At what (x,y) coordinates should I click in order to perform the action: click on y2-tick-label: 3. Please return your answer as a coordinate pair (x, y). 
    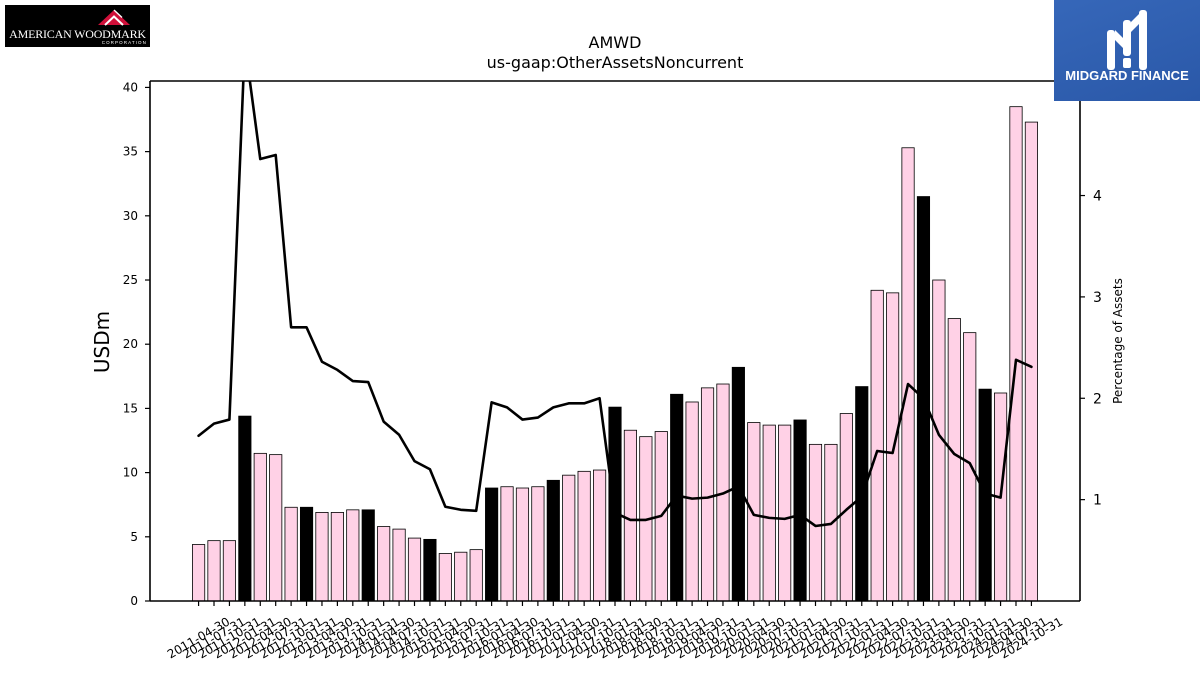
    Looking at the image, I should click on (1097, 298).